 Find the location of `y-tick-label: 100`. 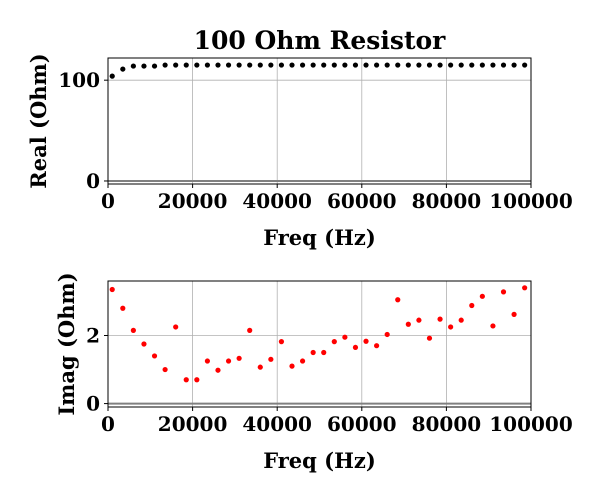

y-tick-label: 100 is located at coordinates (79, 80).